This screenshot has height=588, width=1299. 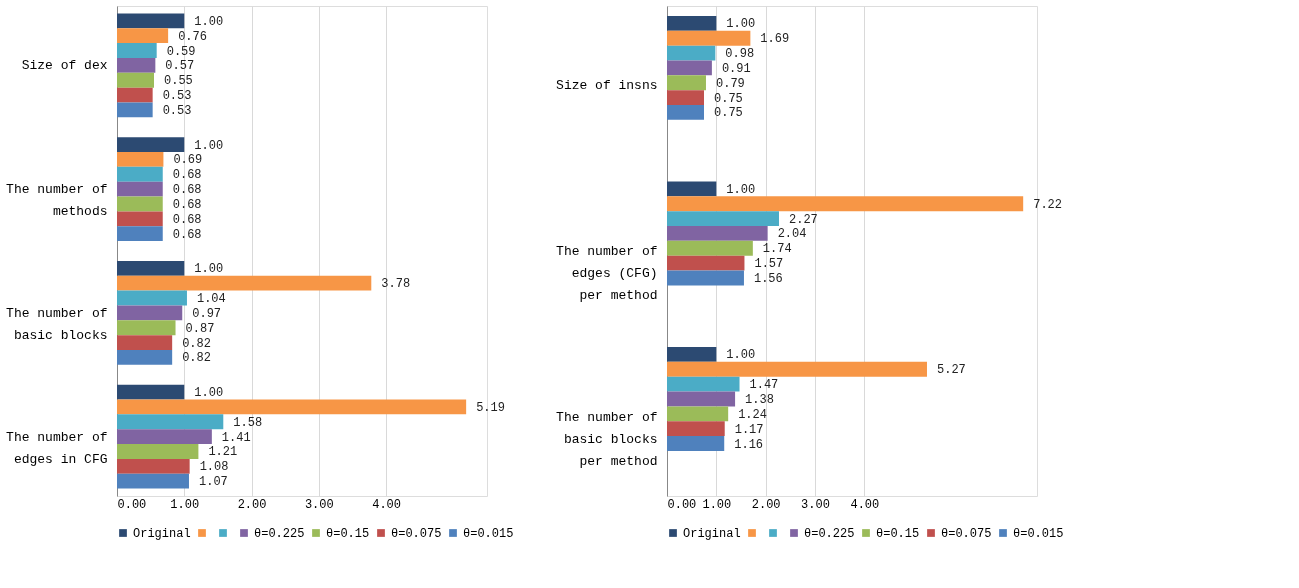 What do you see at coordinates (196, 358) in the screenshot?
I see `data-label: 0.82` at bounding box center [196, 358].